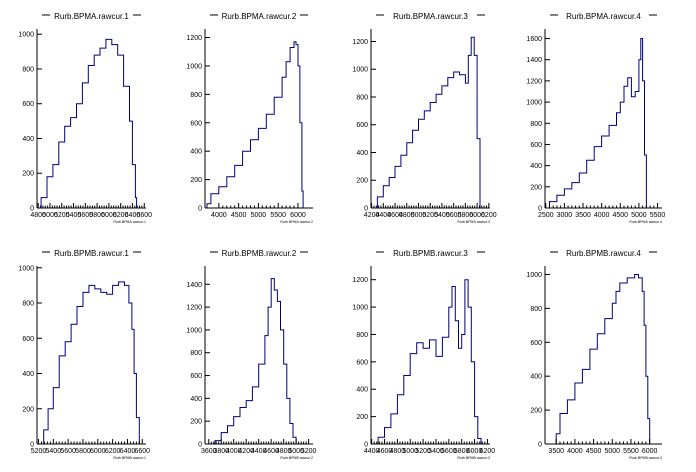 Image resolution: width=696 pixels, height=472 pixels. Describe the element at coordinates (473, 458) in the screenshot. I see `x-axis-label: Rurb.BPMB.rawcur.3` at that location.